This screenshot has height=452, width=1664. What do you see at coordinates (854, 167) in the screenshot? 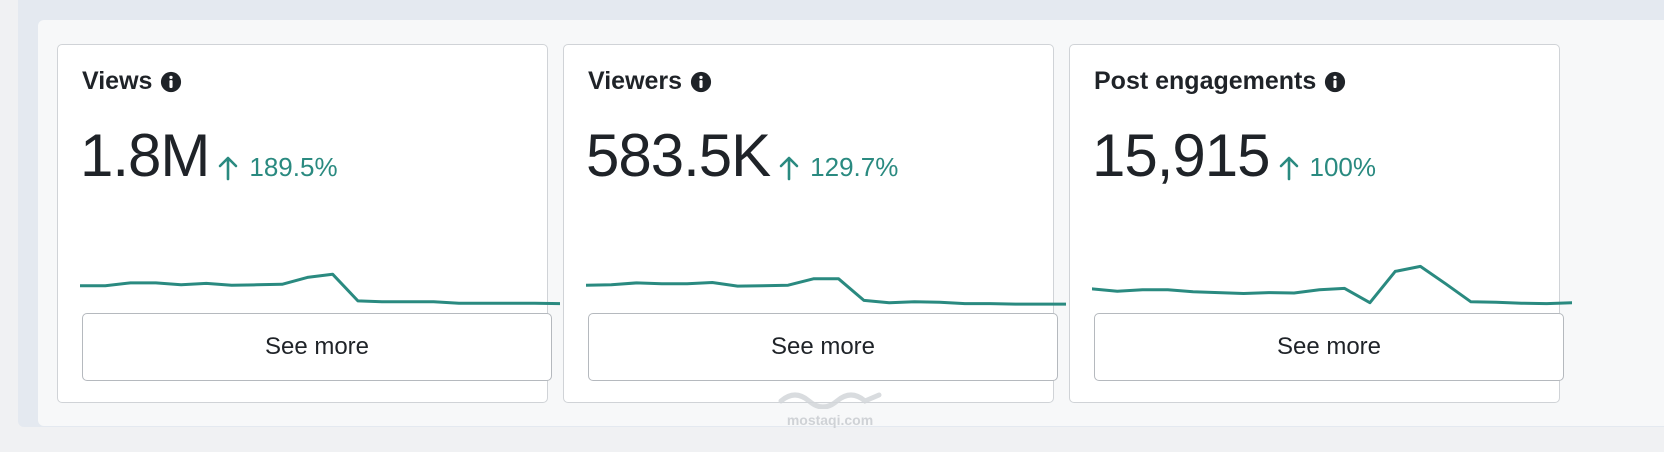
I see `change-percent: 129.7%` at bounding box center [854, 167].